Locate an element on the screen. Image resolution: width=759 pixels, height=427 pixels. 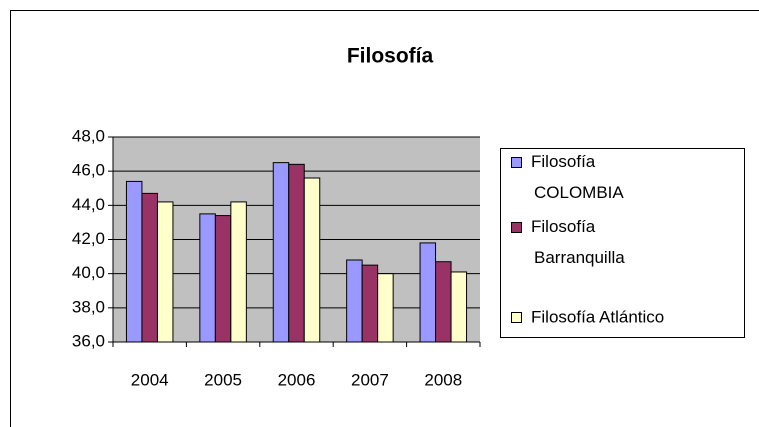
legend-label: Filosofía Barranquilla is located at coordinates (578, 242).